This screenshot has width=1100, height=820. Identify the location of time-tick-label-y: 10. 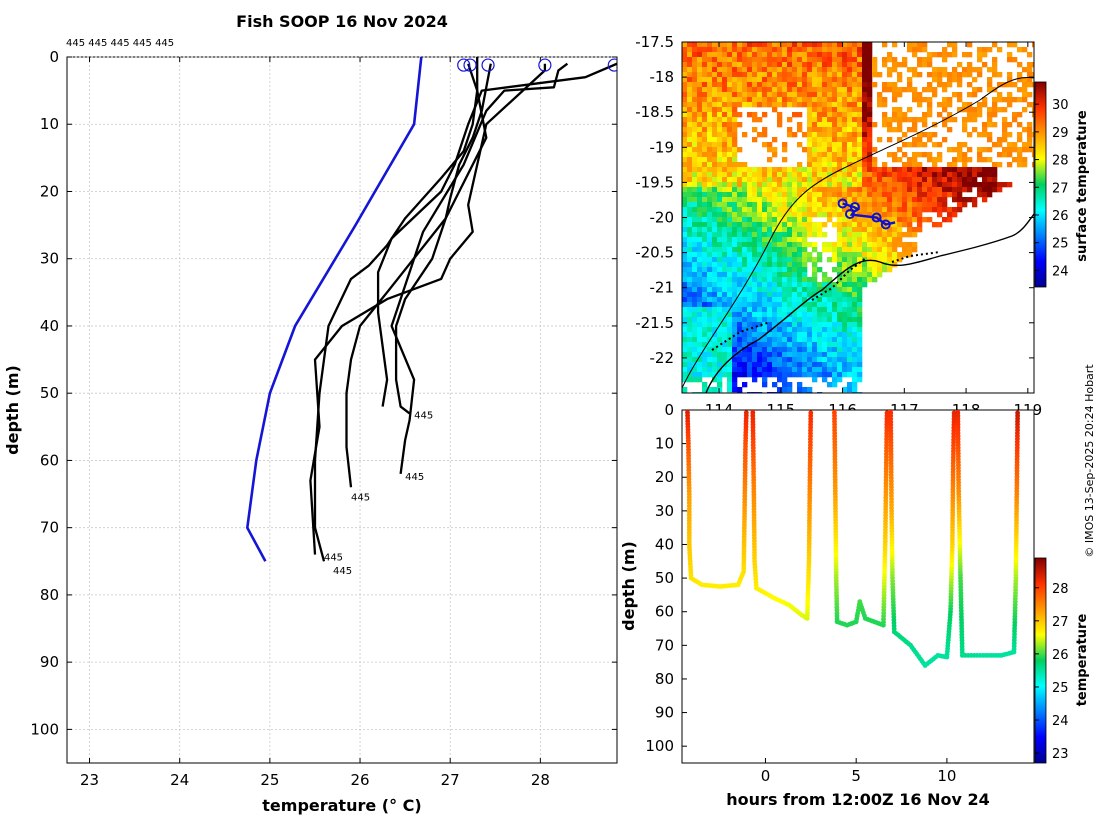
(664, 444).